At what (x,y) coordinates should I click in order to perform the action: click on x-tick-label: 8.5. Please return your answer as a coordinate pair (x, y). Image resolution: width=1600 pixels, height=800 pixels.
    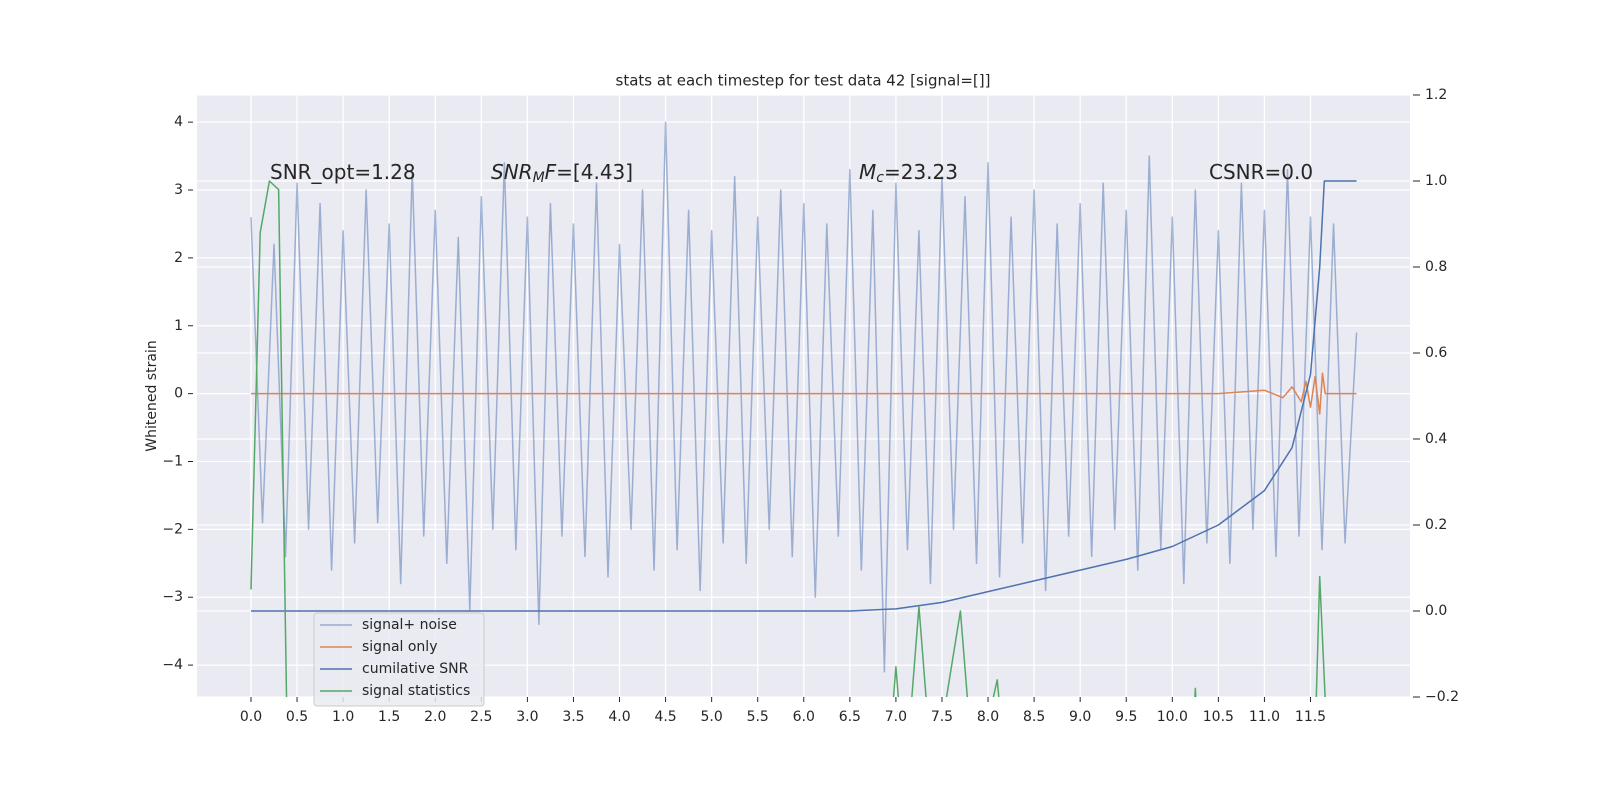
    Looking at the image, I should click on (1034, 717).